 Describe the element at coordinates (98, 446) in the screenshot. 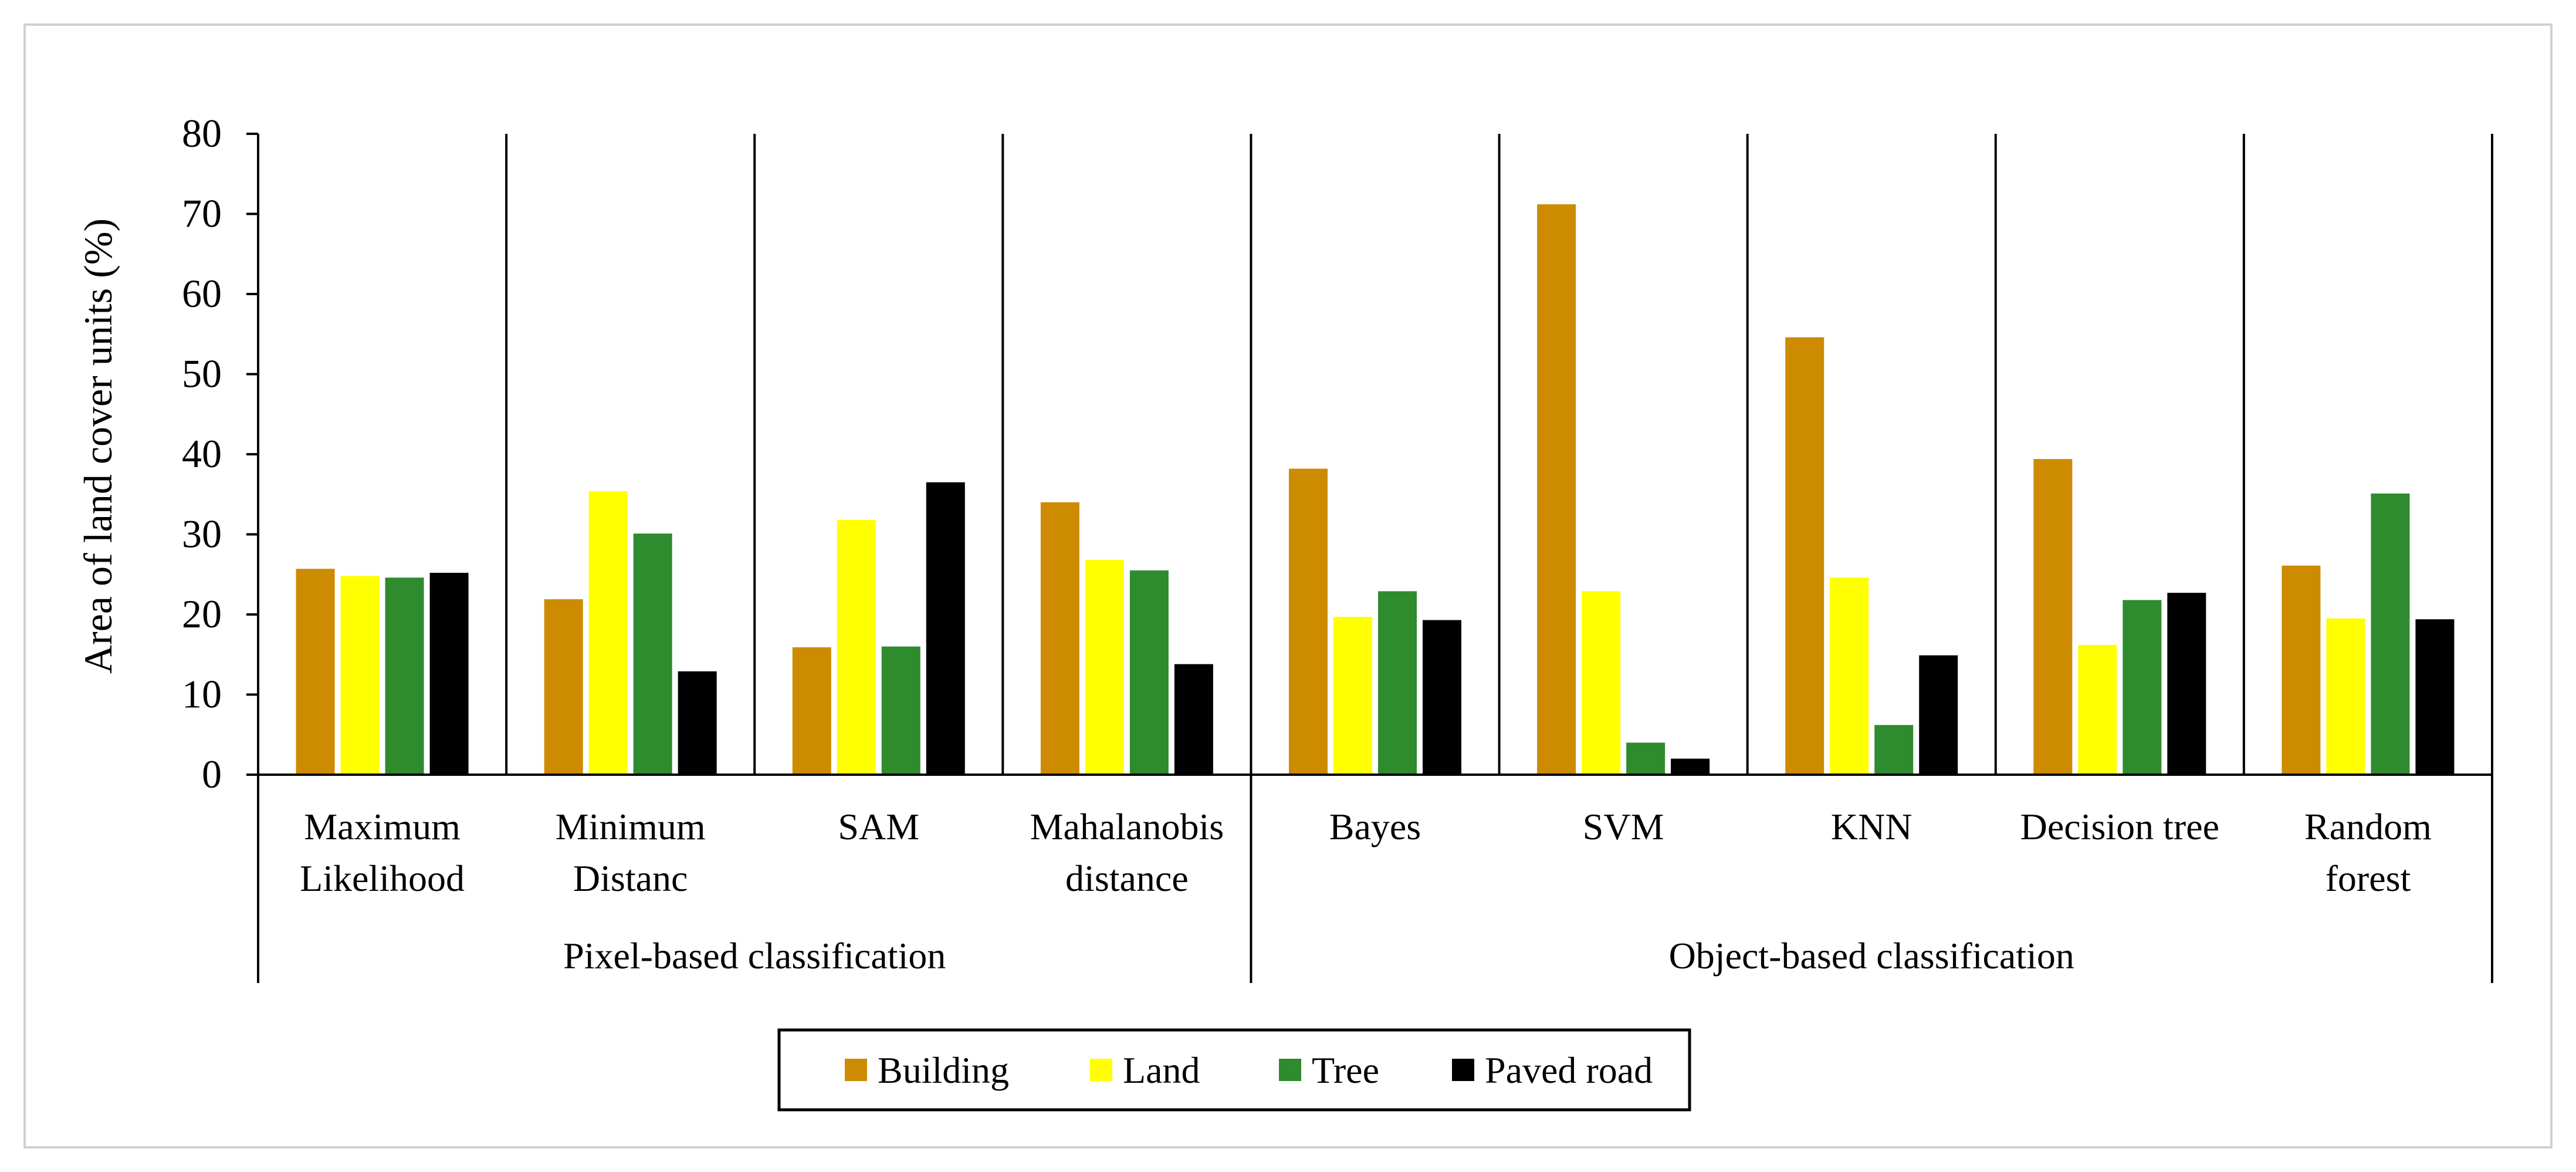

I see `y-axis-title: Area of land cover units (%)` at that location.